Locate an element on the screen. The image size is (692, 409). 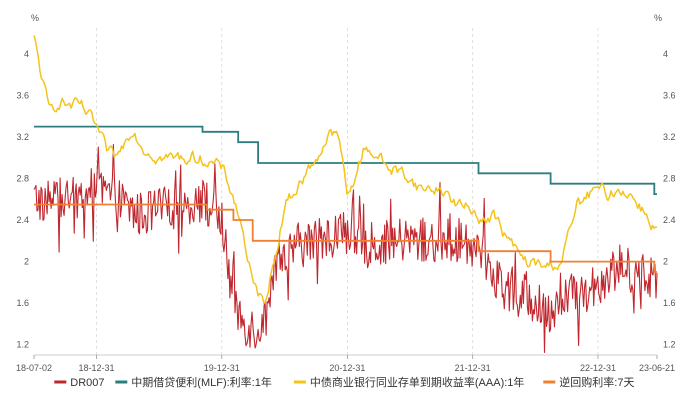
legend-item: DR007 is located at coordinates (79, 383).